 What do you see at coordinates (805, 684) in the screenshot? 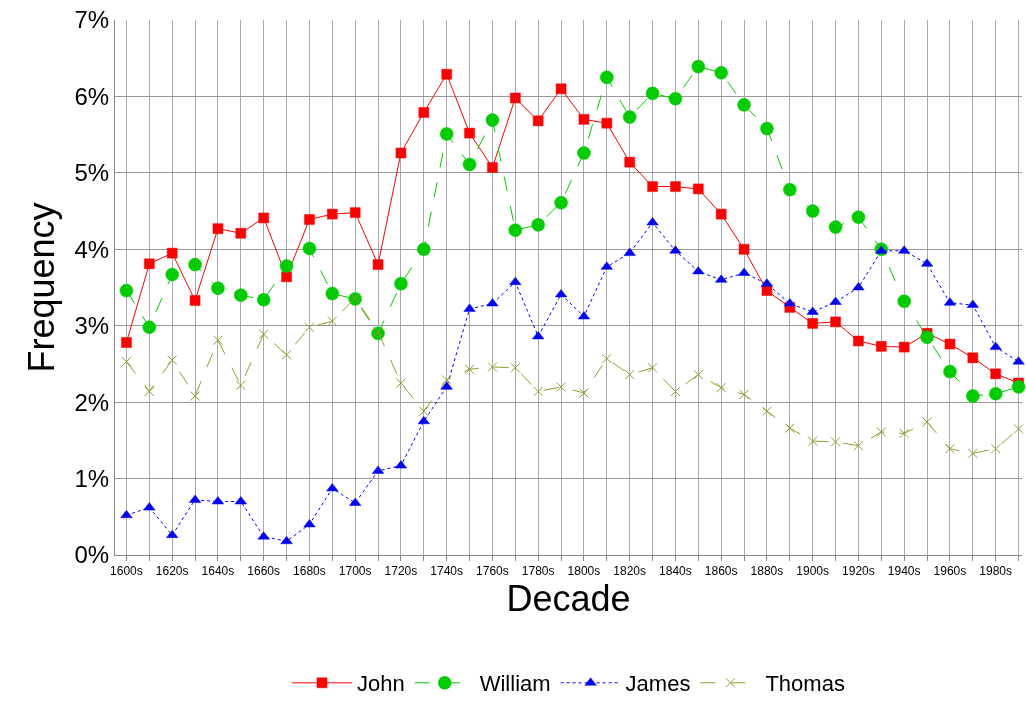
I see `legend-label: Thomas` at bounding box center [805, 684].